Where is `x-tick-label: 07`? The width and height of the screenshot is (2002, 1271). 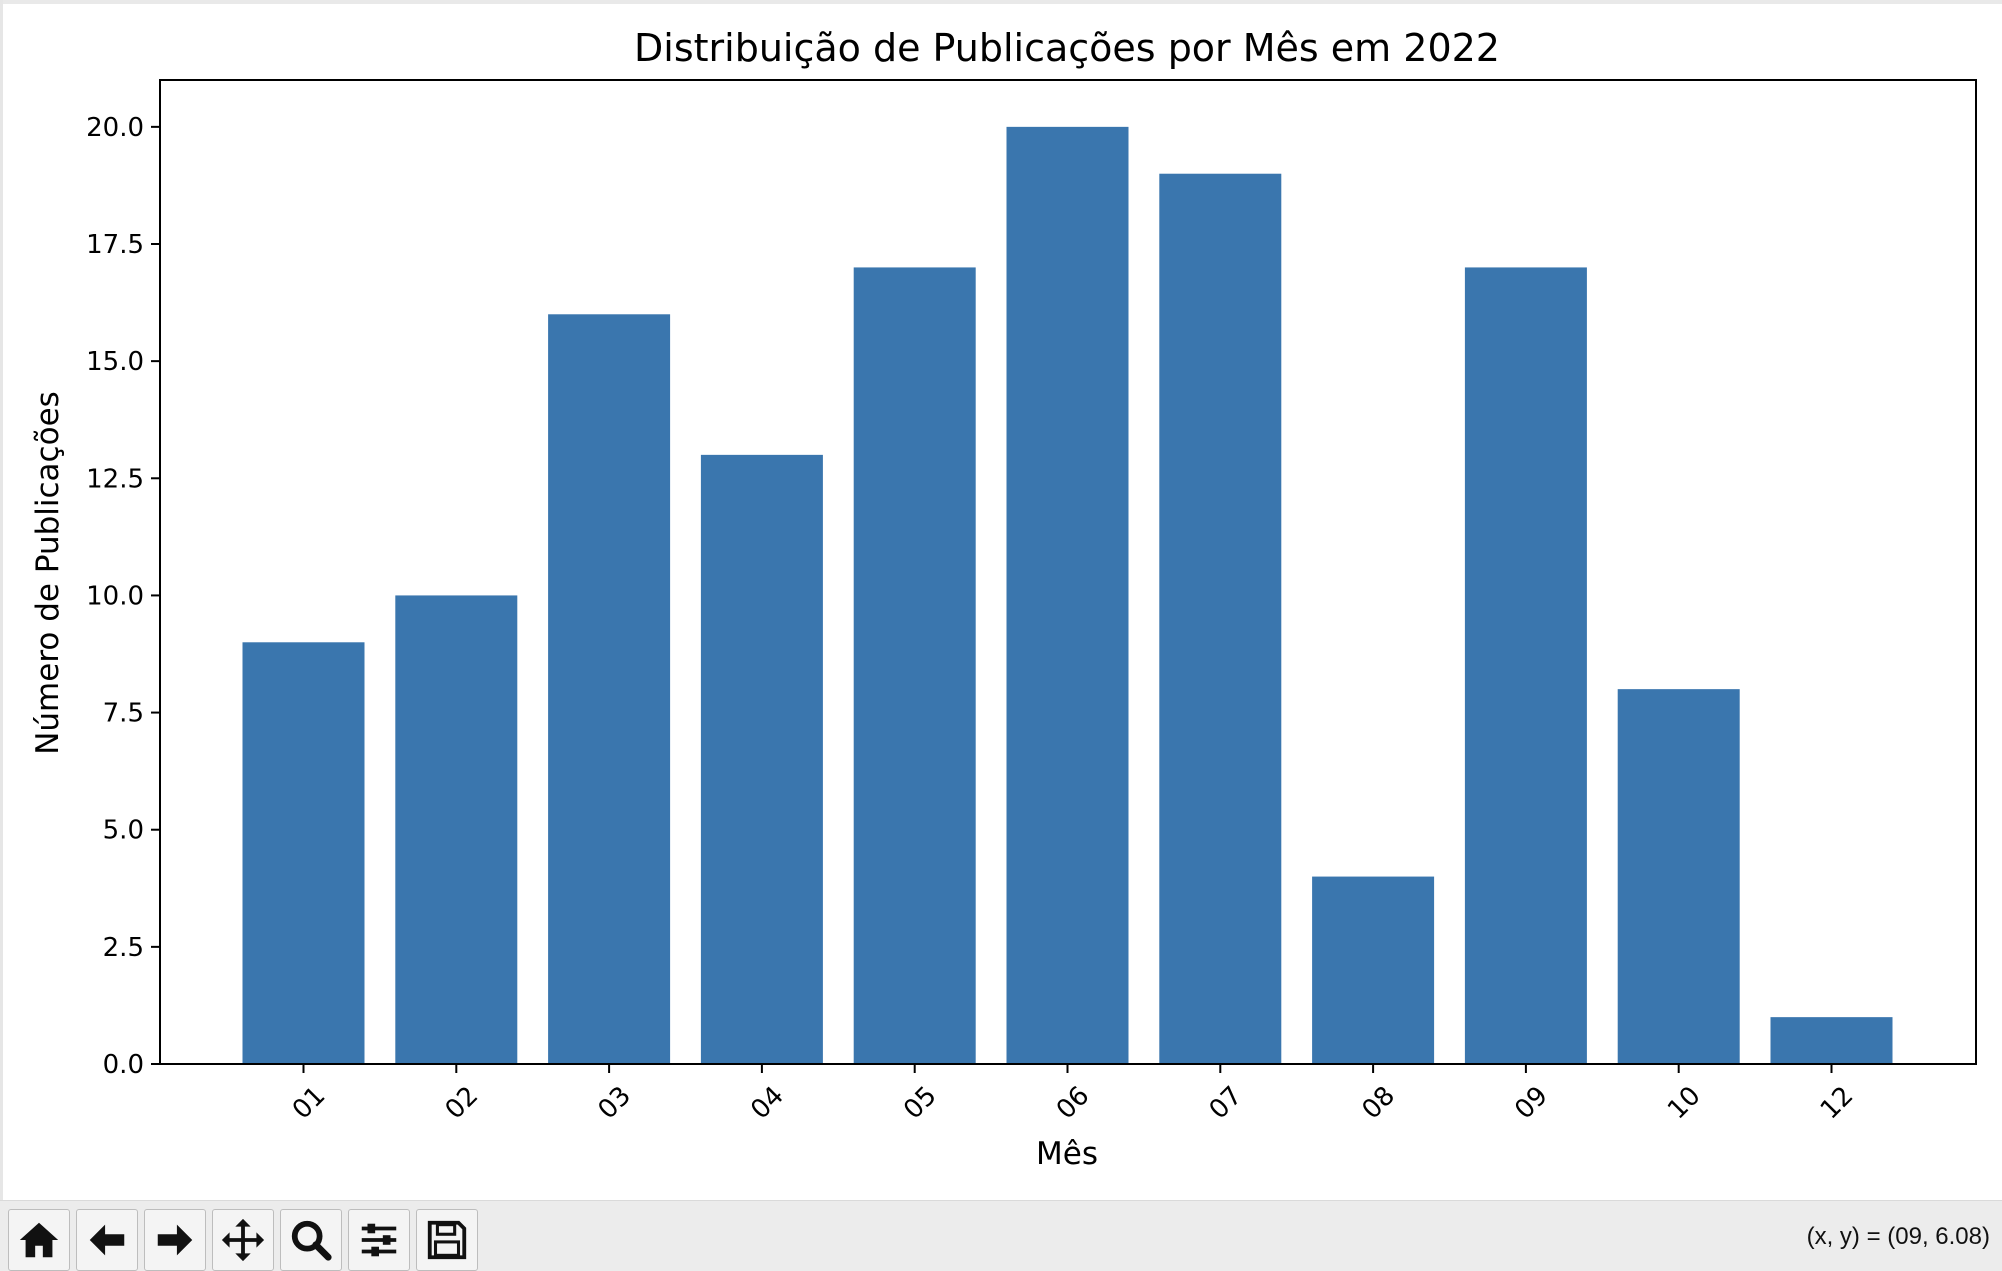 x-tick-label: 07 is located at coordinates (1226, 1103).